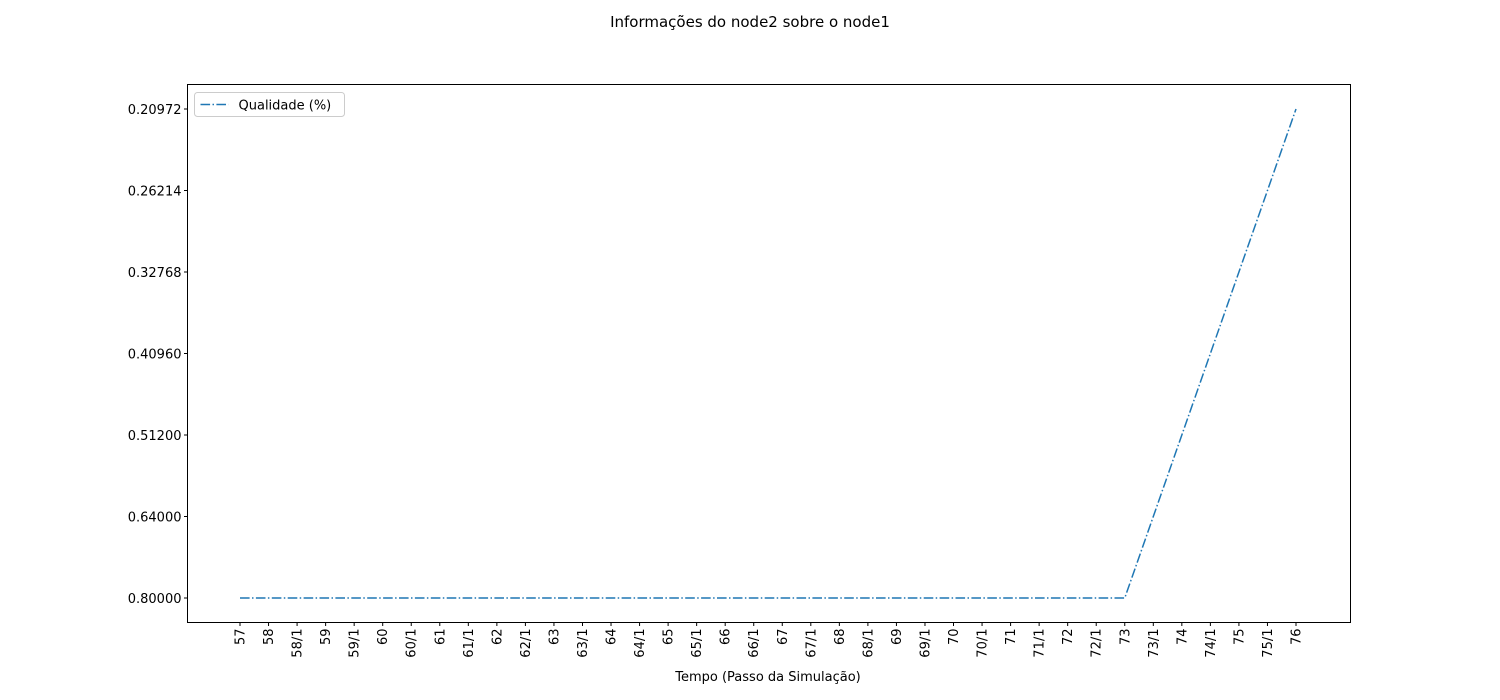 The height and width of the screenshot is (700, 1500). I want to click on x-tick-label: 74, so click(1182, 637).